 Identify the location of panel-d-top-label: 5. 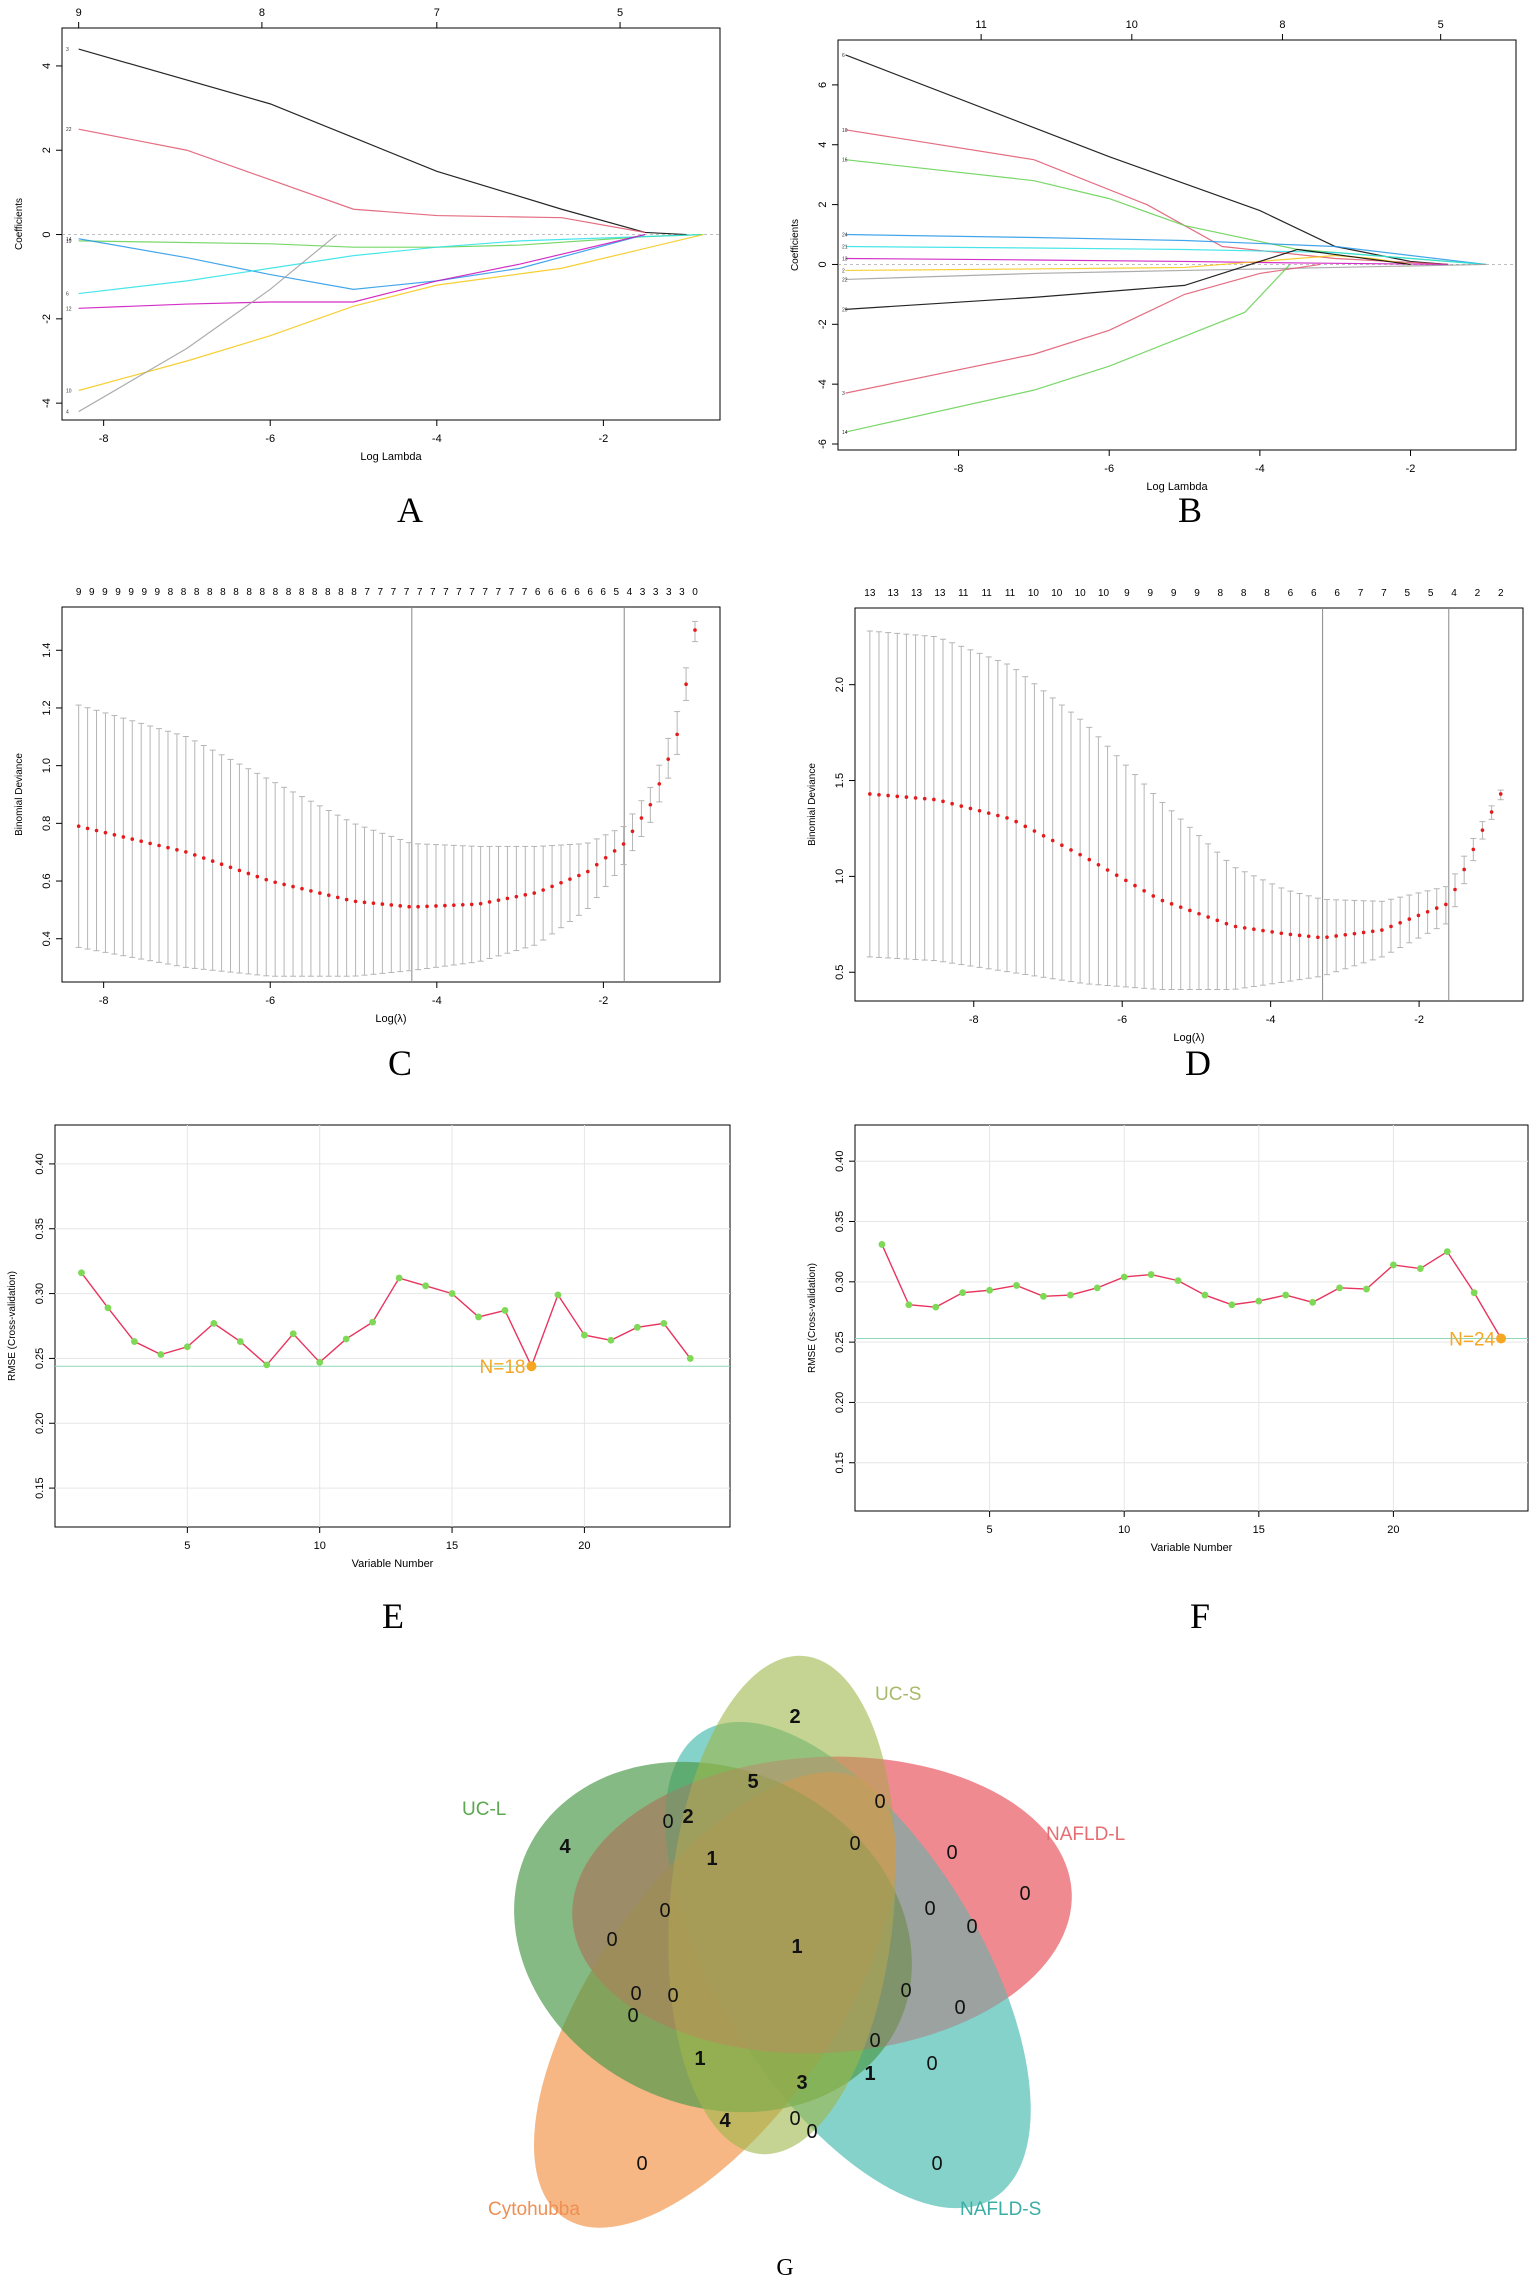
(1407, 593).